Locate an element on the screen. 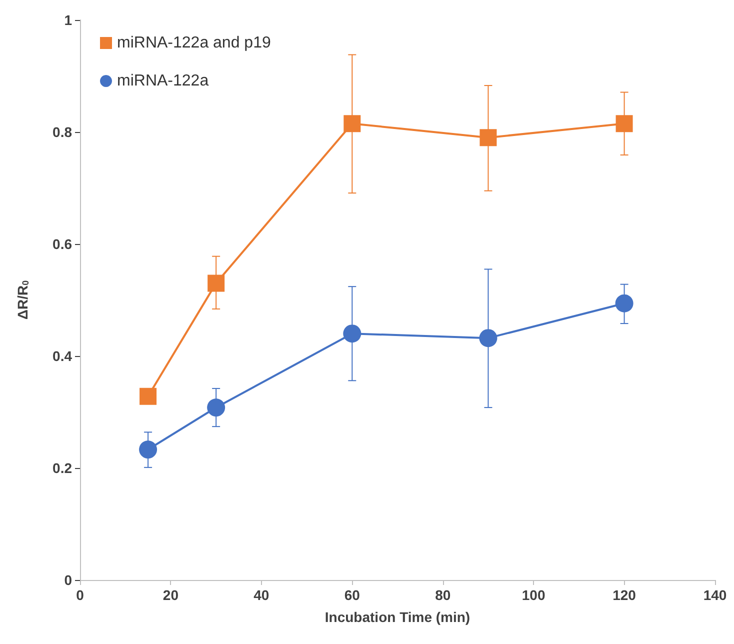  y-tick-label: 1 is located at coordinates (68, 20).